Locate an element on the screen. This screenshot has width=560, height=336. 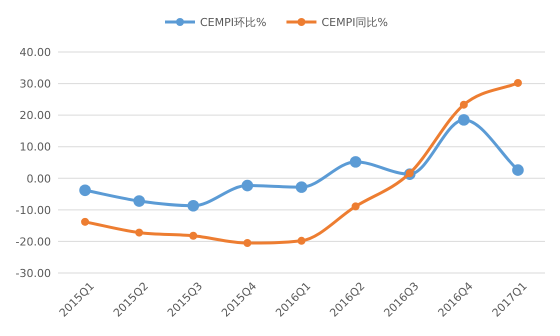
y-tick-label: 40.00 is located at coordinates (35, 52).